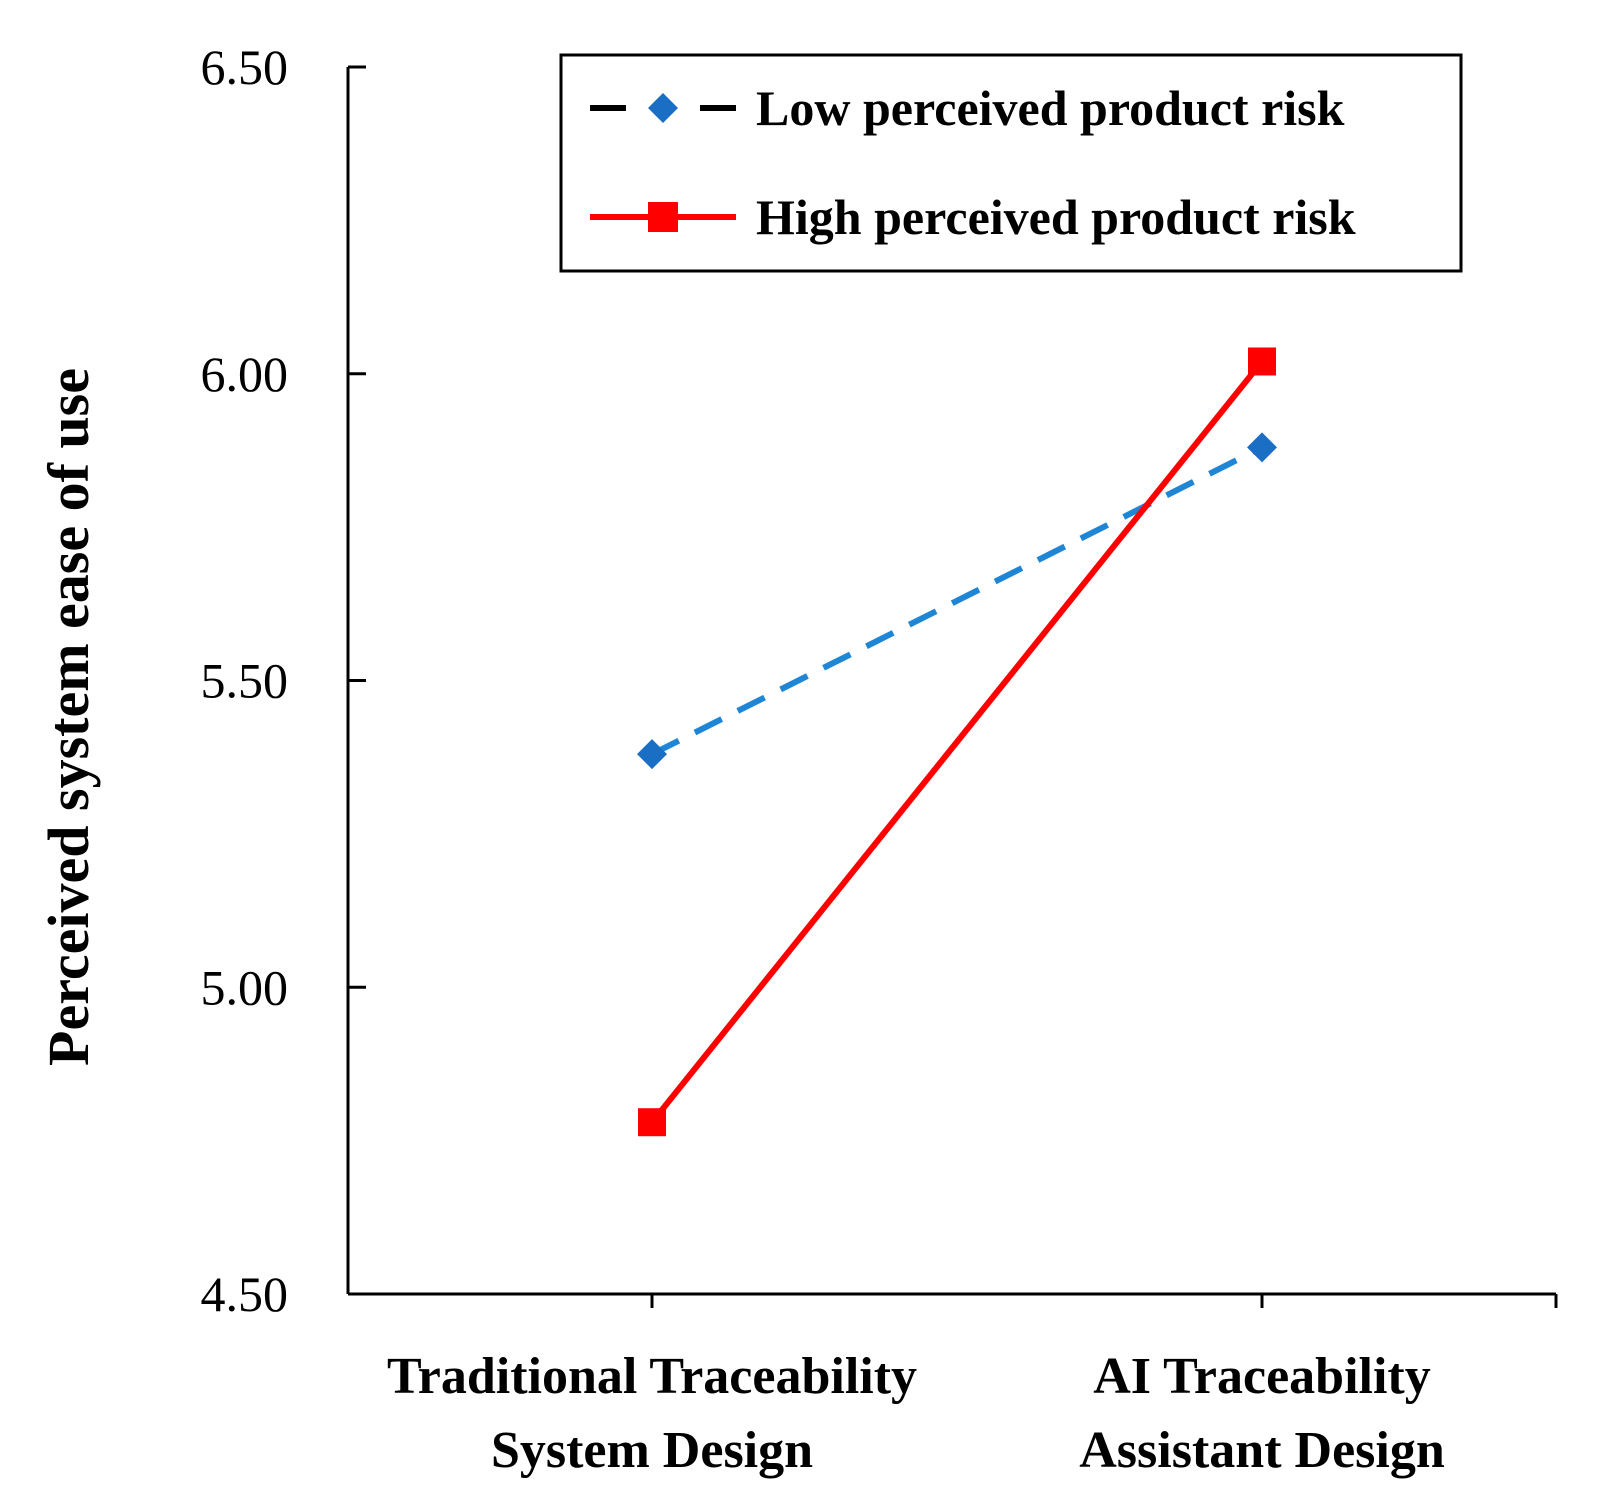  I want to click on y-tick-label: 4.50, so click(245, 1294).